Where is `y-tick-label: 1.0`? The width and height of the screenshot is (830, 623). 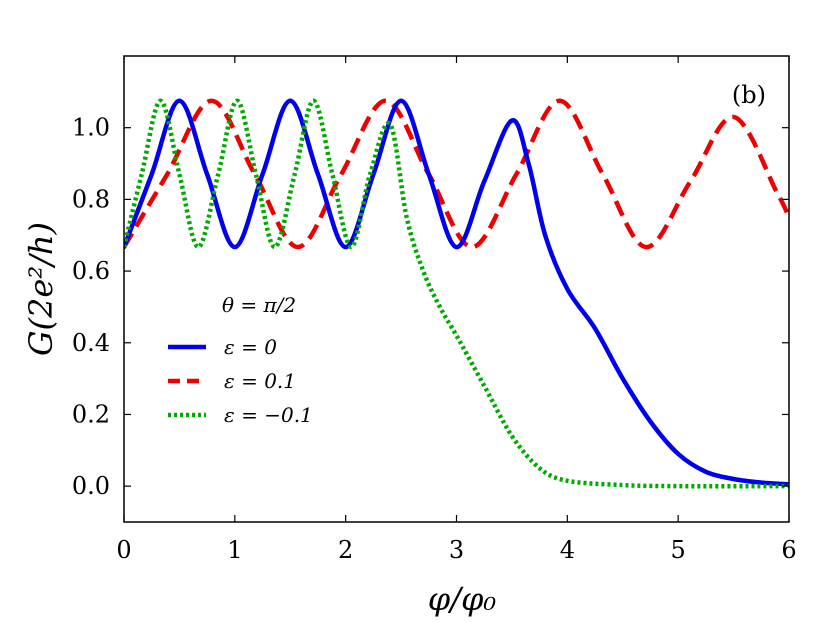 y-tick-label: 1.0 is located at coordinates (91, 128).